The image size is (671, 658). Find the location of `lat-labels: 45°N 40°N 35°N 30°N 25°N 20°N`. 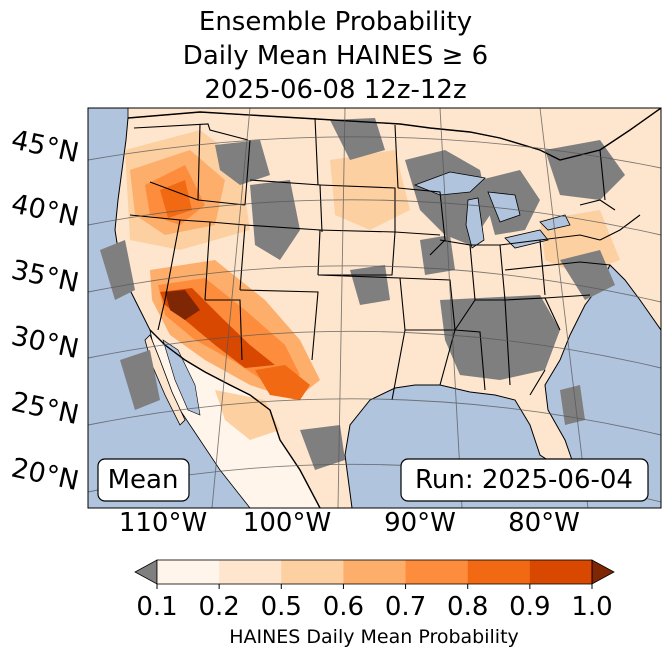

lat-labels: 45°N 40°N 35°N 30°N 25°N 20°N is located at coordinates (45, 311).